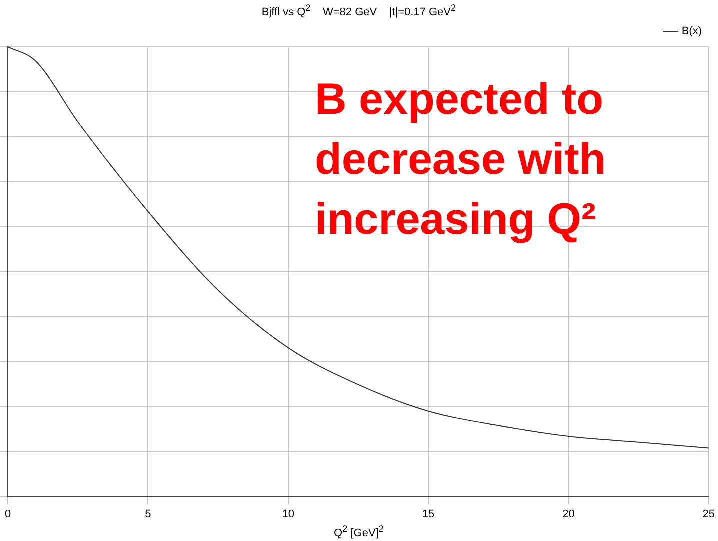 This screenshot has height=541, width=718. What do you see at coordinates (148, 514) in the screenshot?
I see `x-tick-label: 5` at bounding box center [148, 514].